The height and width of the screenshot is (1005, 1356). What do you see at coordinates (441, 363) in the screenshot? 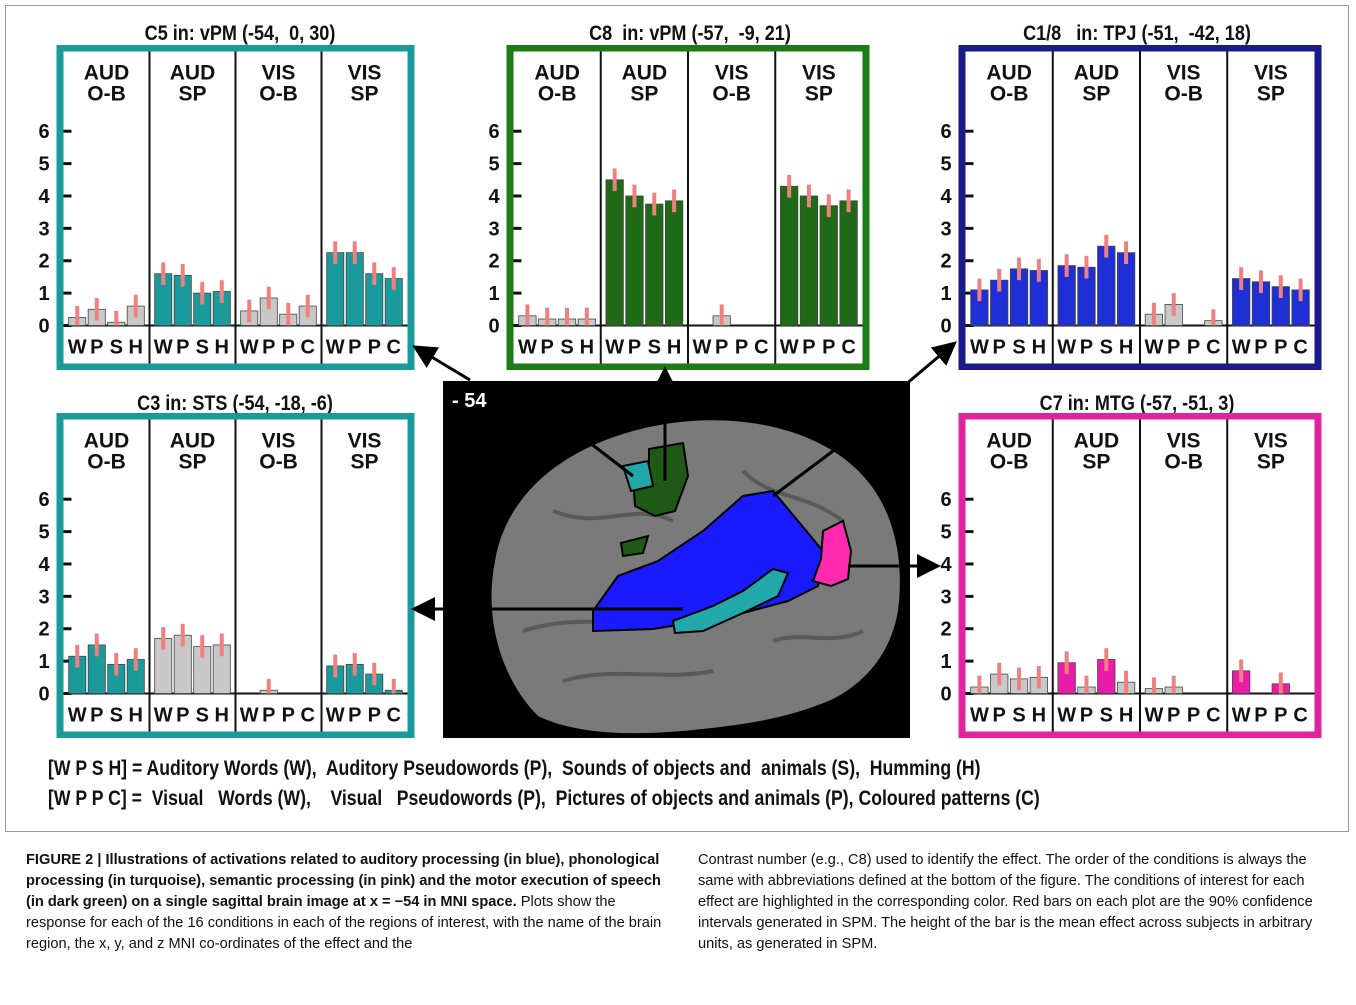
I see `arrow-to-c5` at bounding box center [441, 363].